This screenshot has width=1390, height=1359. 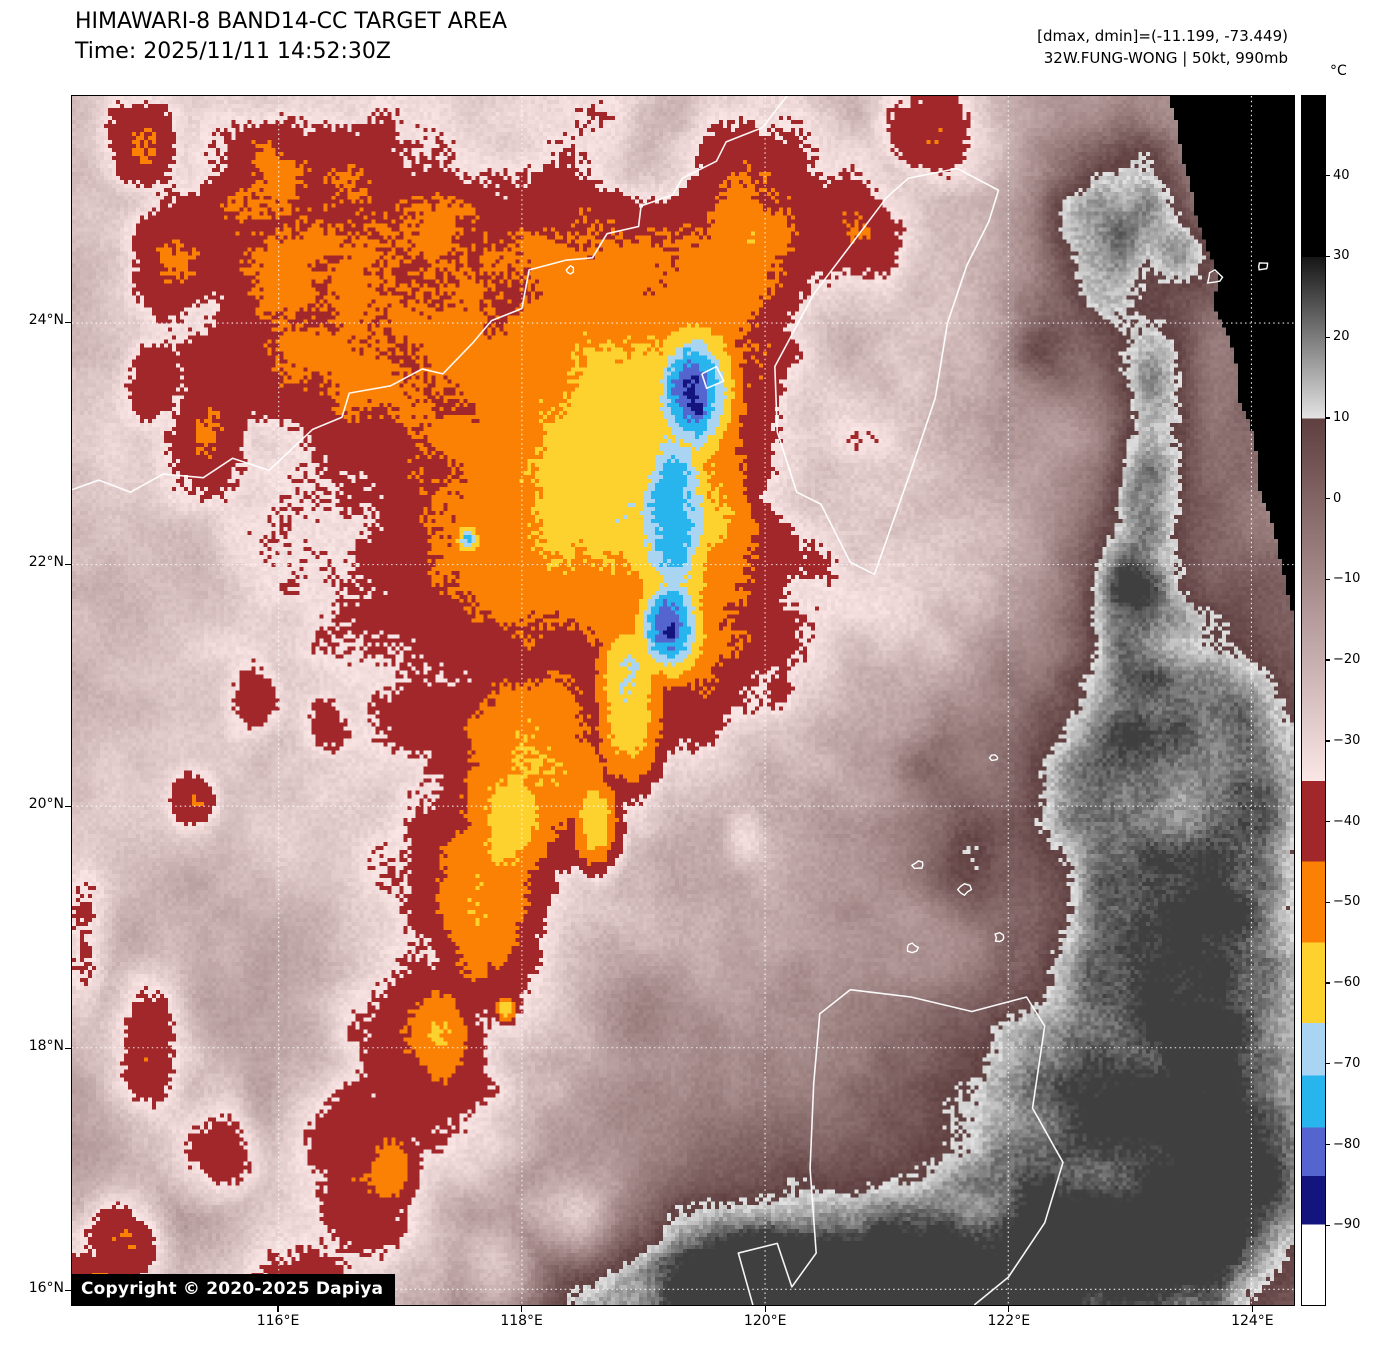 I want to click on colorbar, so click(x=1313, y=700).